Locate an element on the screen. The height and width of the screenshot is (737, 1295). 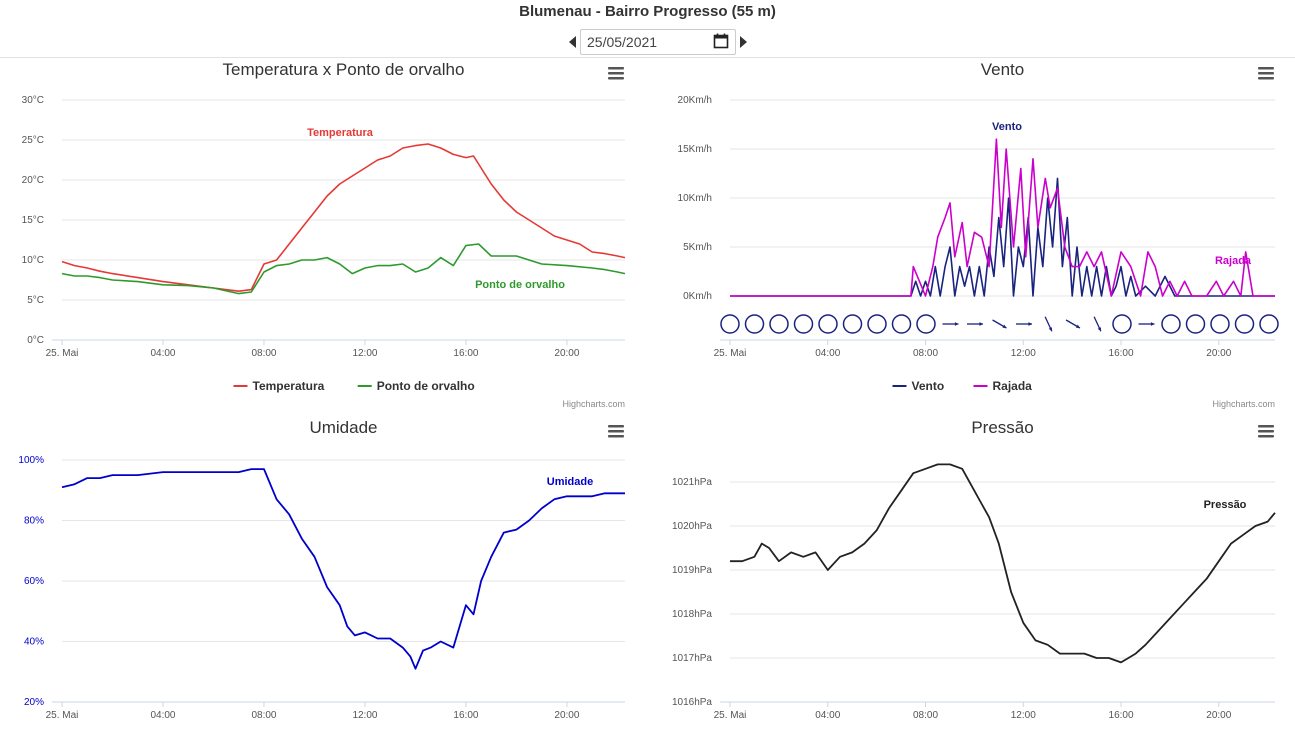
y-tick-label: 1019hPa is located at coordinates (692, 570).